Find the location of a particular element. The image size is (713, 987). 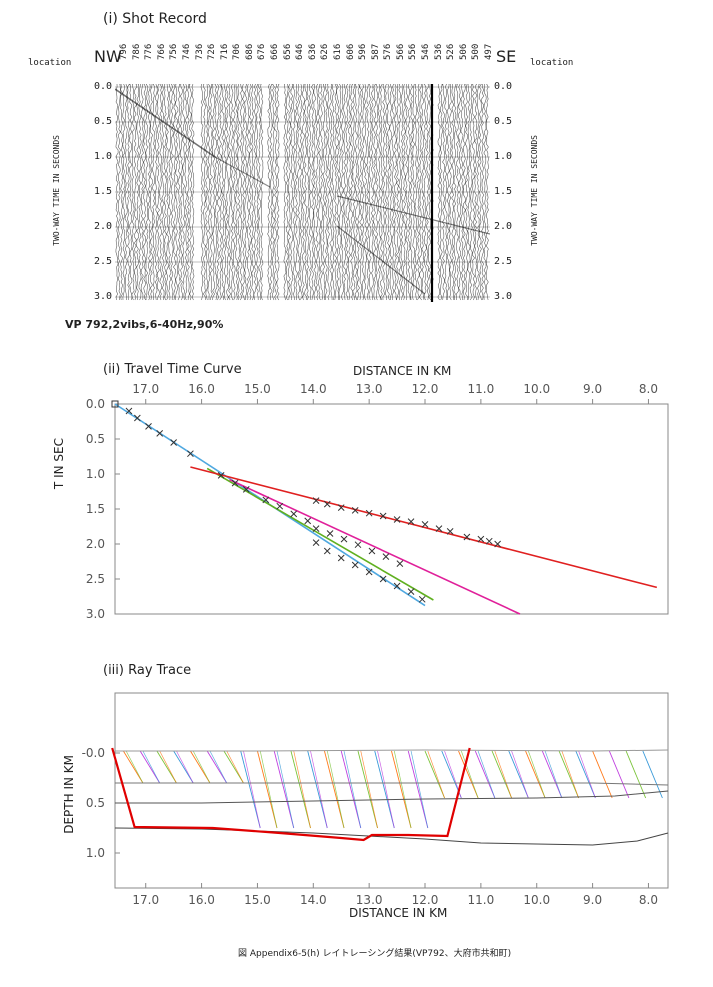

shot-y-tick: 2.5 is located at coordinates (102, 261).